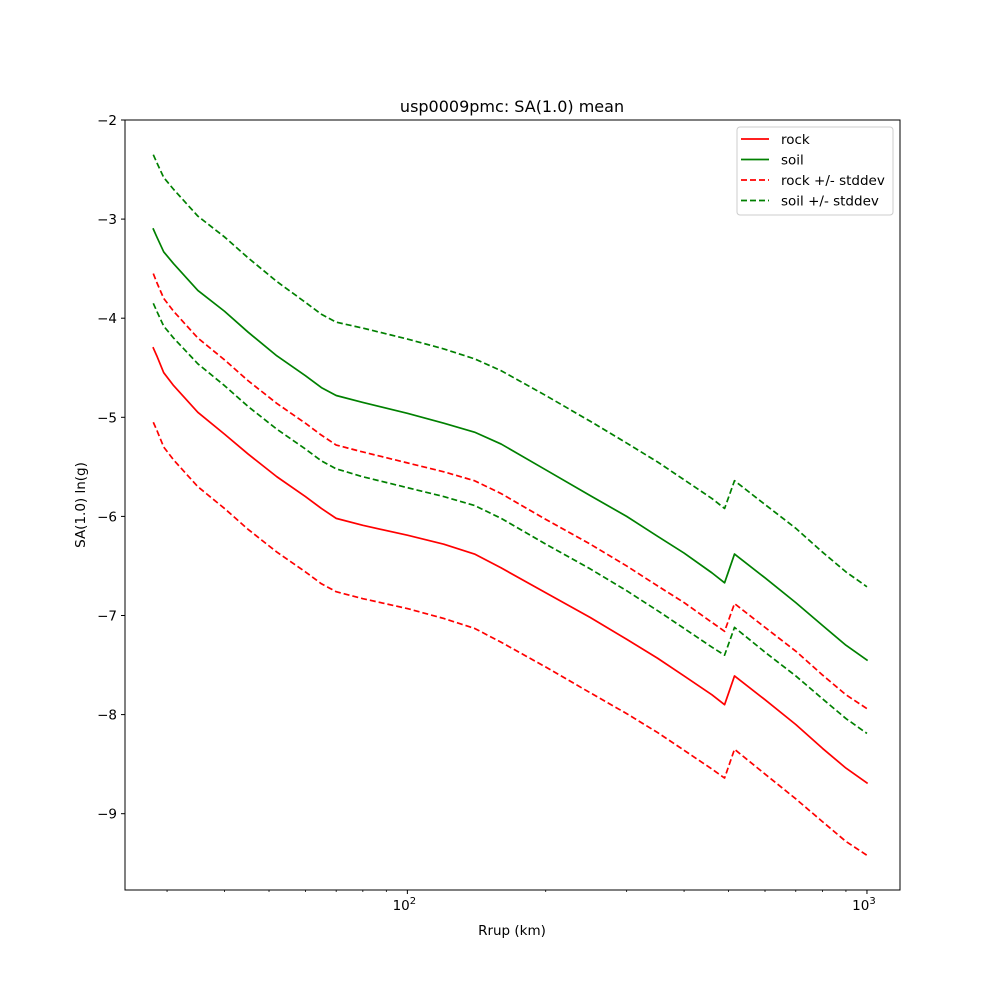  I want to click on y-tick-label: −3, so click(107, 220).